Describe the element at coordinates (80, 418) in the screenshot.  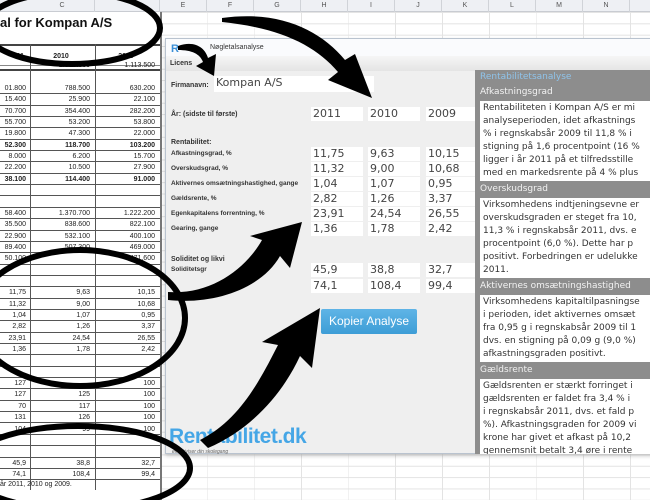
I see `table-row: 131 126 100` at that location.